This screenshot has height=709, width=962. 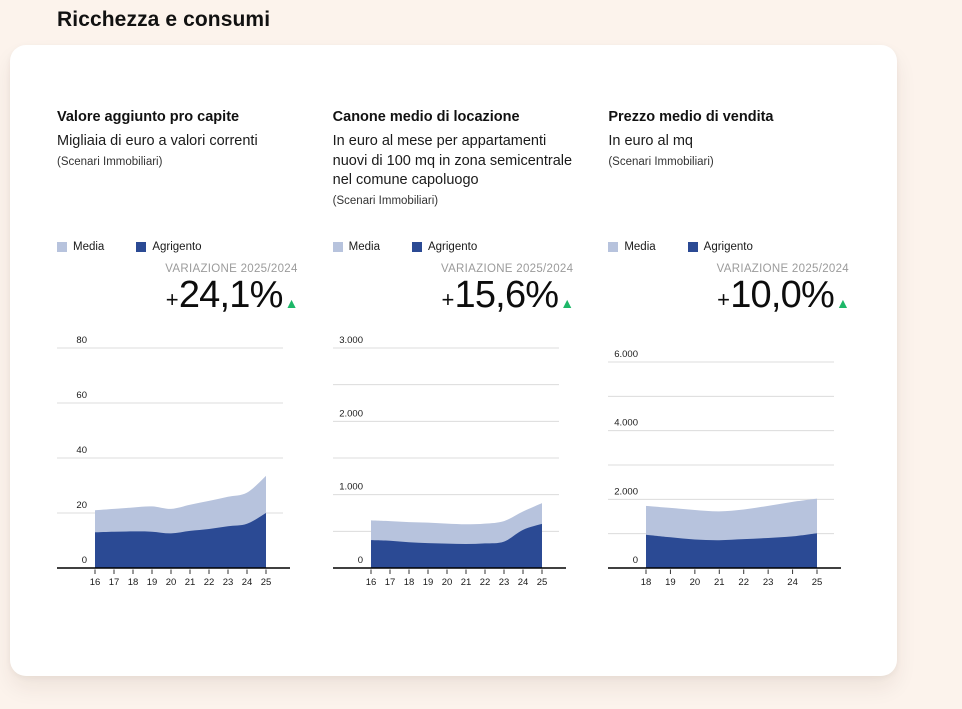 I want to click on area-chart-valore-aggiunto: 16 17 18 19 20 21 22 23 24 25 0 20 40 60 80, so click(x=180, y=462).